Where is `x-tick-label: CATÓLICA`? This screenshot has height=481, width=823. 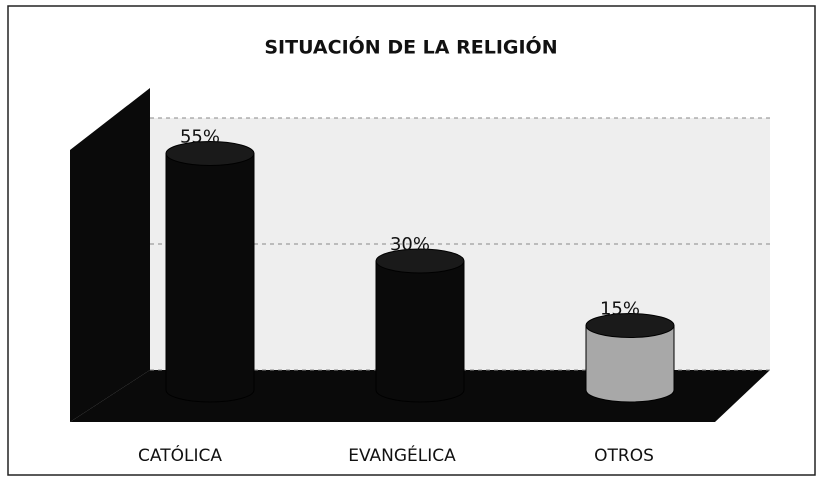
x-tick-label: CATÓLICA is located at coordinates (180, 455).